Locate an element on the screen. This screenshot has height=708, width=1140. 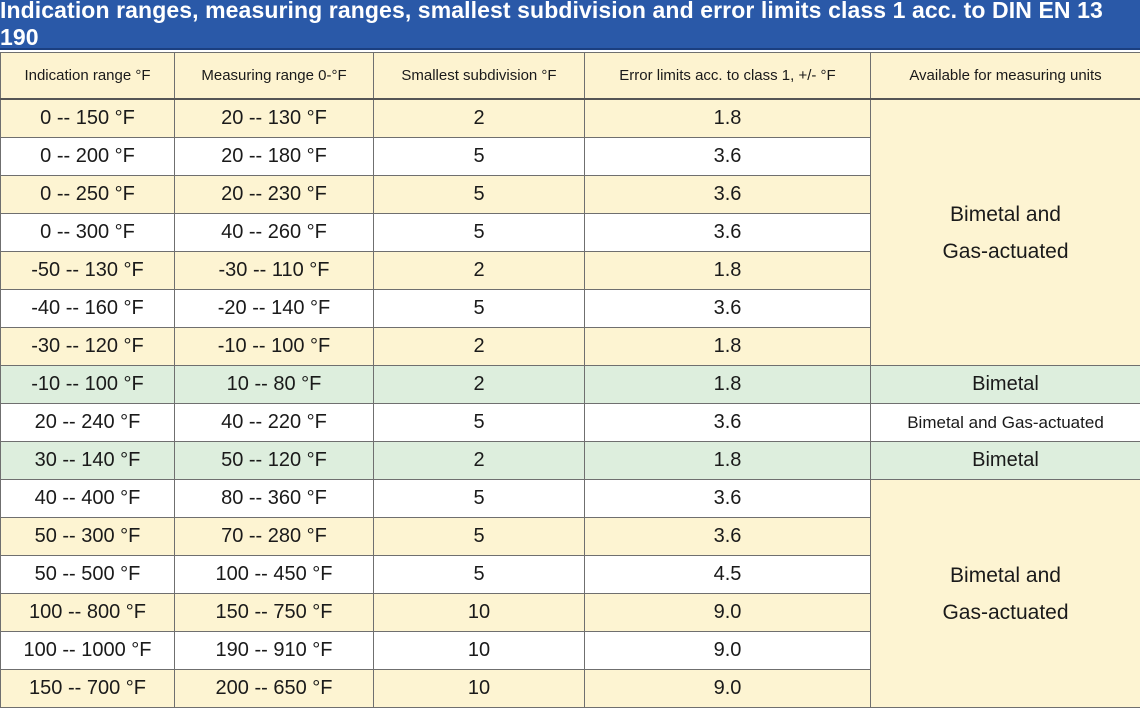
indication-range-cell: 0 -- 200 °F is located at coordinates (88, 157).